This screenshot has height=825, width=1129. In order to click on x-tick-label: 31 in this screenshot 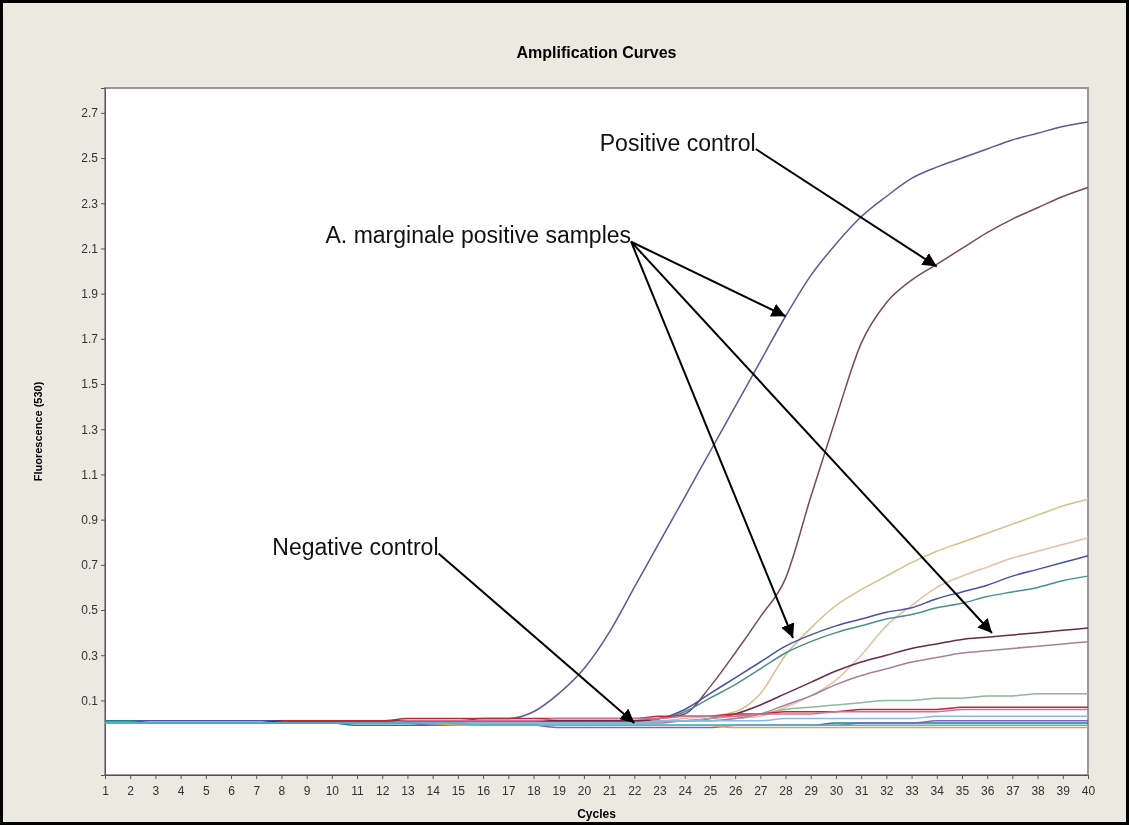, I will do `click(861, 791)`.